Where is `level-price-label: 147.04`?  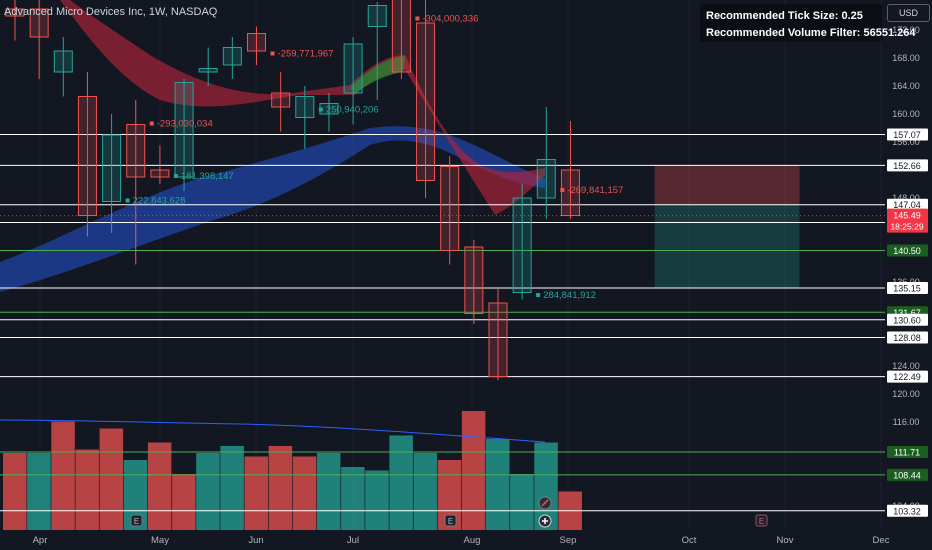
level-price-label: 147.04 is located at coordinates (907, 205).